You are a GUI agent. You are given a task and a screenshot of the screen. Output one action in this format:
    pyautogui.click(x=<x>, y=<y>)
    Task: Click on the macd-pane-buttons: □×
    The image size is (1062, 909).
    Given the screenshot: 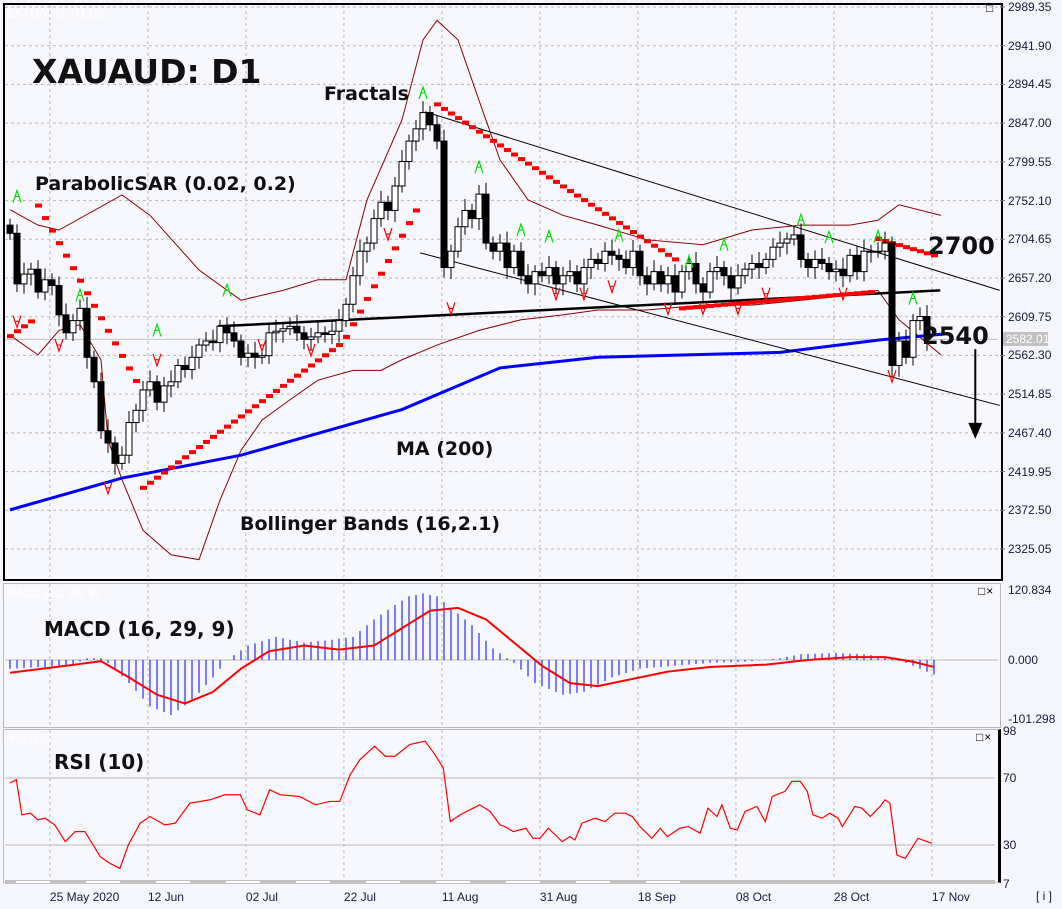 What is the action you would take?
    pyautogui.click(x=986, y=591)
    